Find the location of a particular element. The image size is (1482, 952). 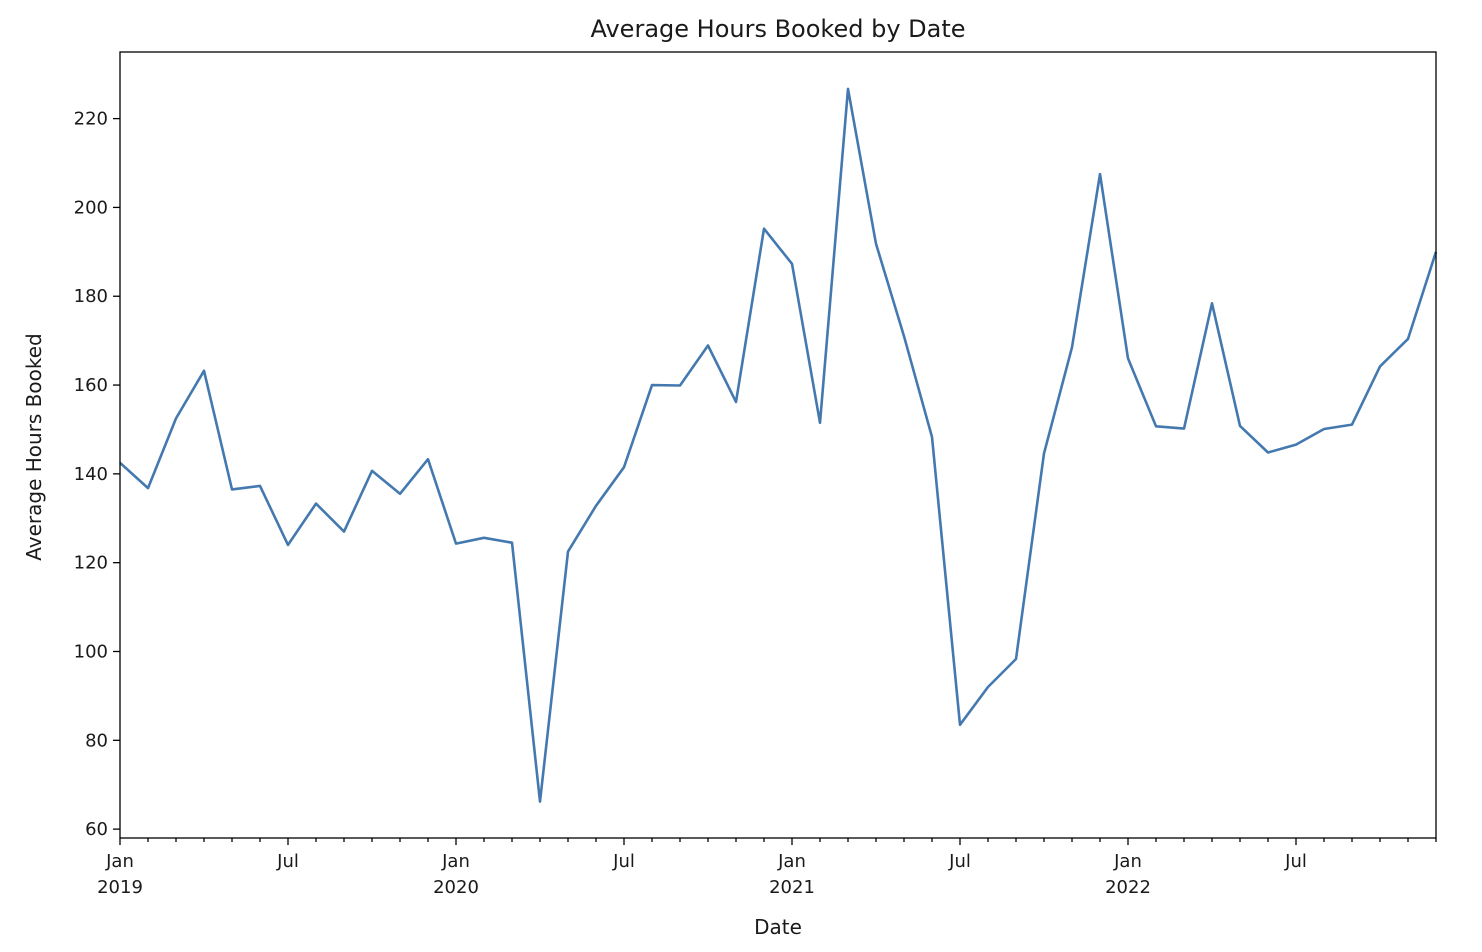

x-tick-year-label: 2020 is located at coordinates (456, 887).